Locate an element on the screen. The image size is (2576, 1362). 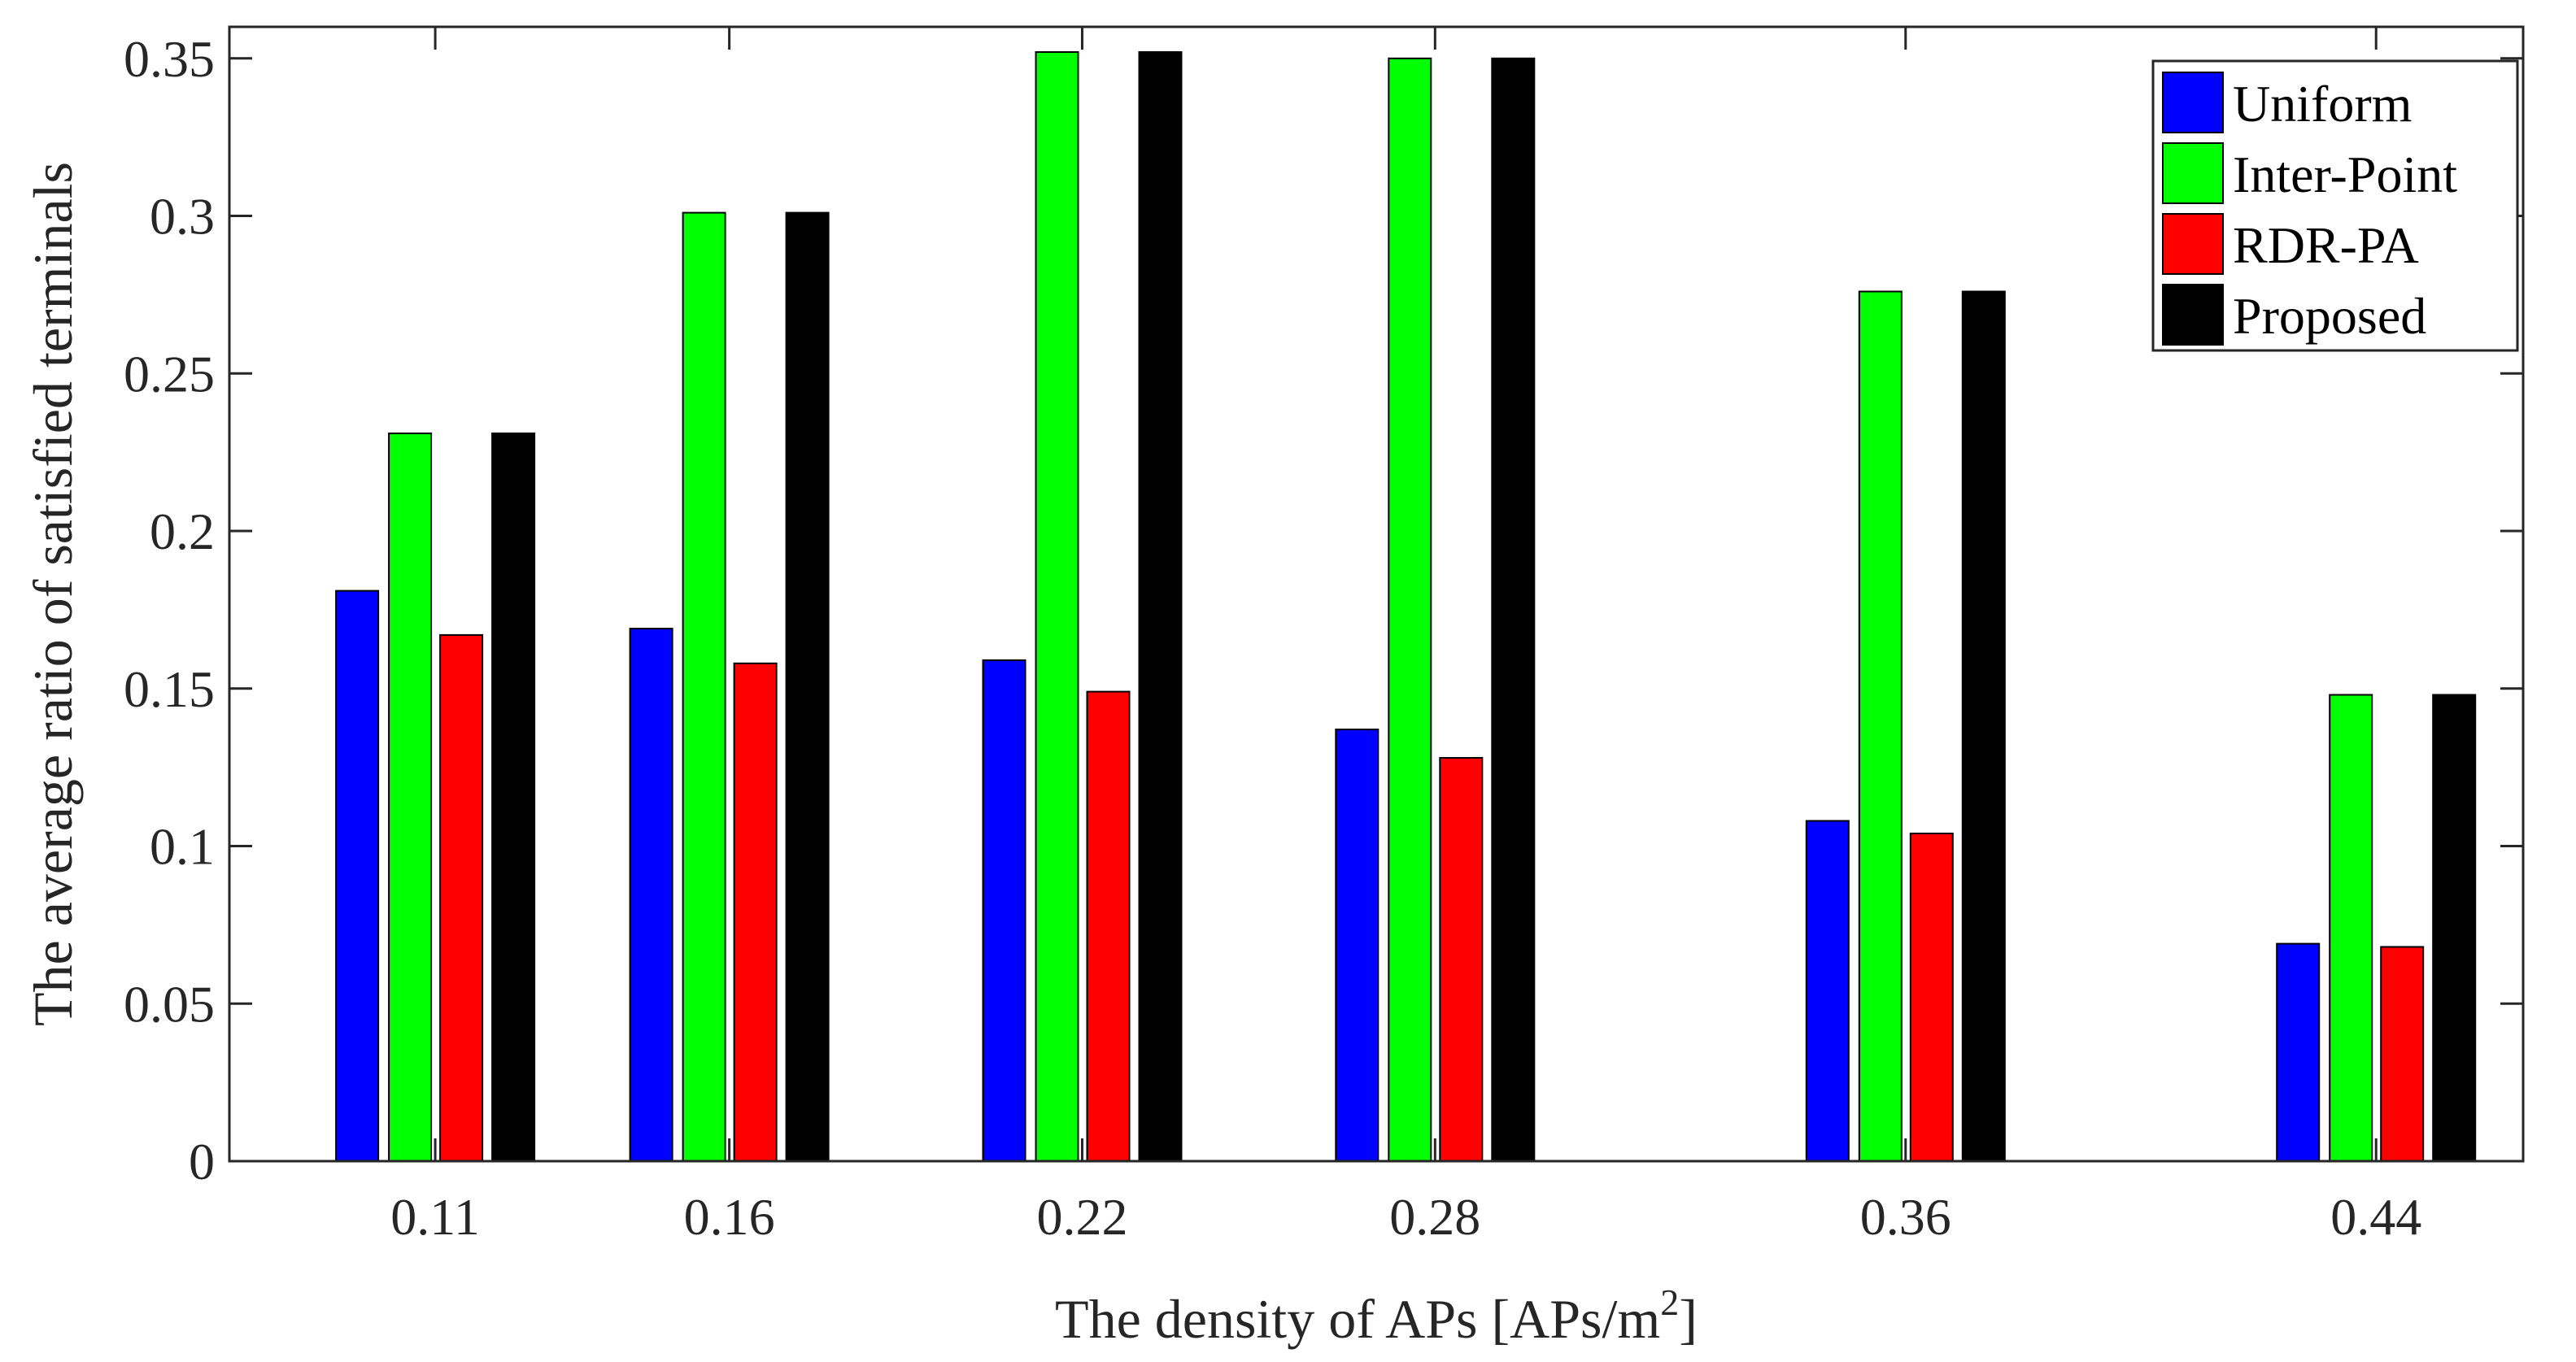
bar-uniform-0.11 is located at coordinates (357, 876).